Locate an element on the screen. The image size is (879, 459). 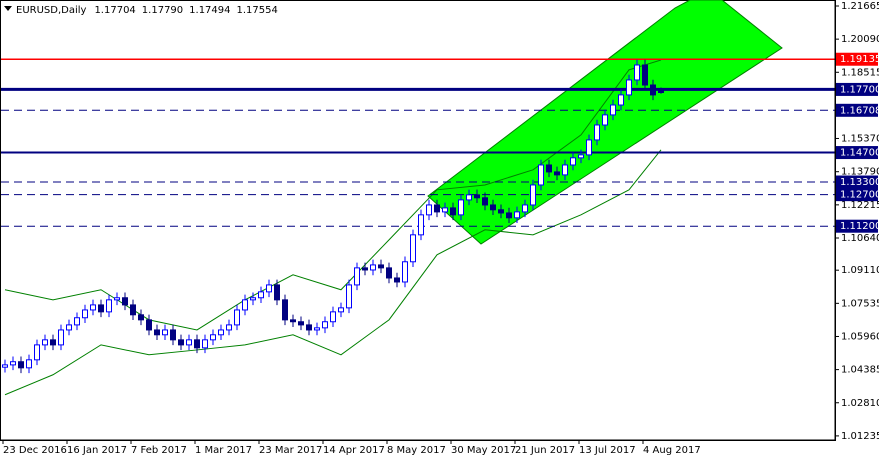
y-tick-label: 1.15370 is located at coordinates (860, 138).